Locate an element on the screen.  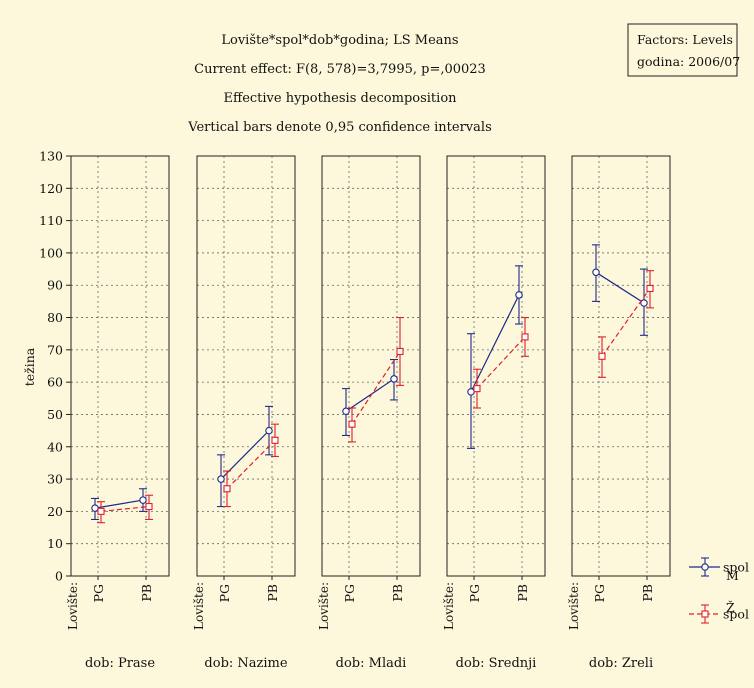
panel-title: dob: Zreli is located at coordinates (621, 663).